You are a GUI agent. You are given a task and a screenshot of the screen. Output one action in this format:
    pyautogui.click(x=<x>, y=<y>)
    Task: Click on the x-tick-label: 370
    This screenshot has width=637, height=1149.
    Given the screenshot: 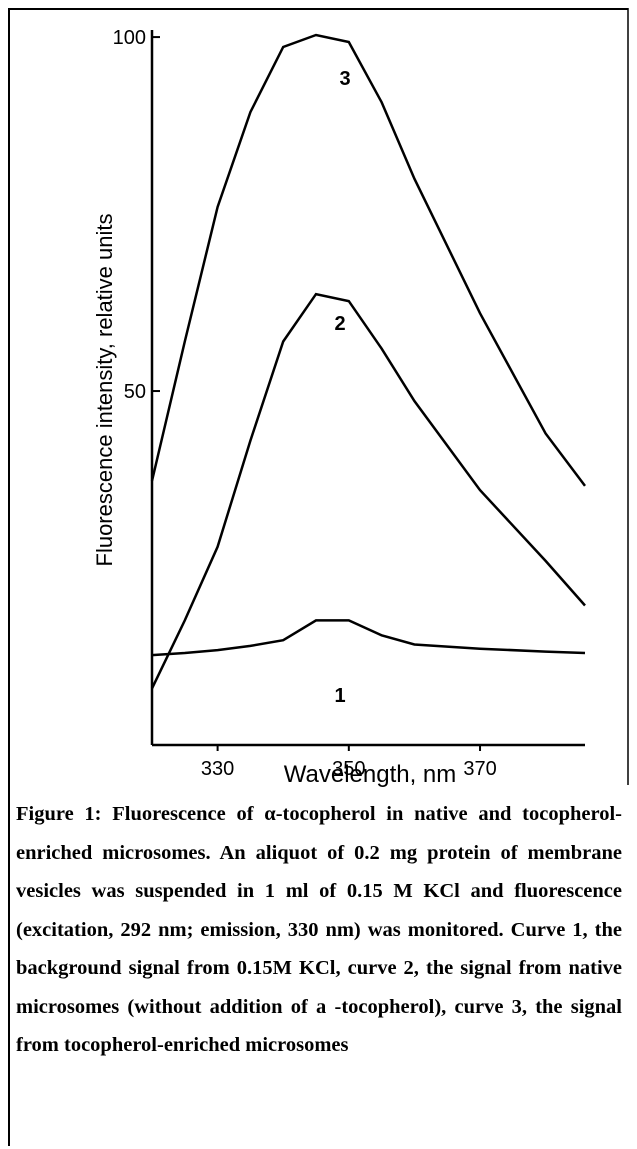 What is the action you would take?
    pyautogui.click(x=479, y=769)
    